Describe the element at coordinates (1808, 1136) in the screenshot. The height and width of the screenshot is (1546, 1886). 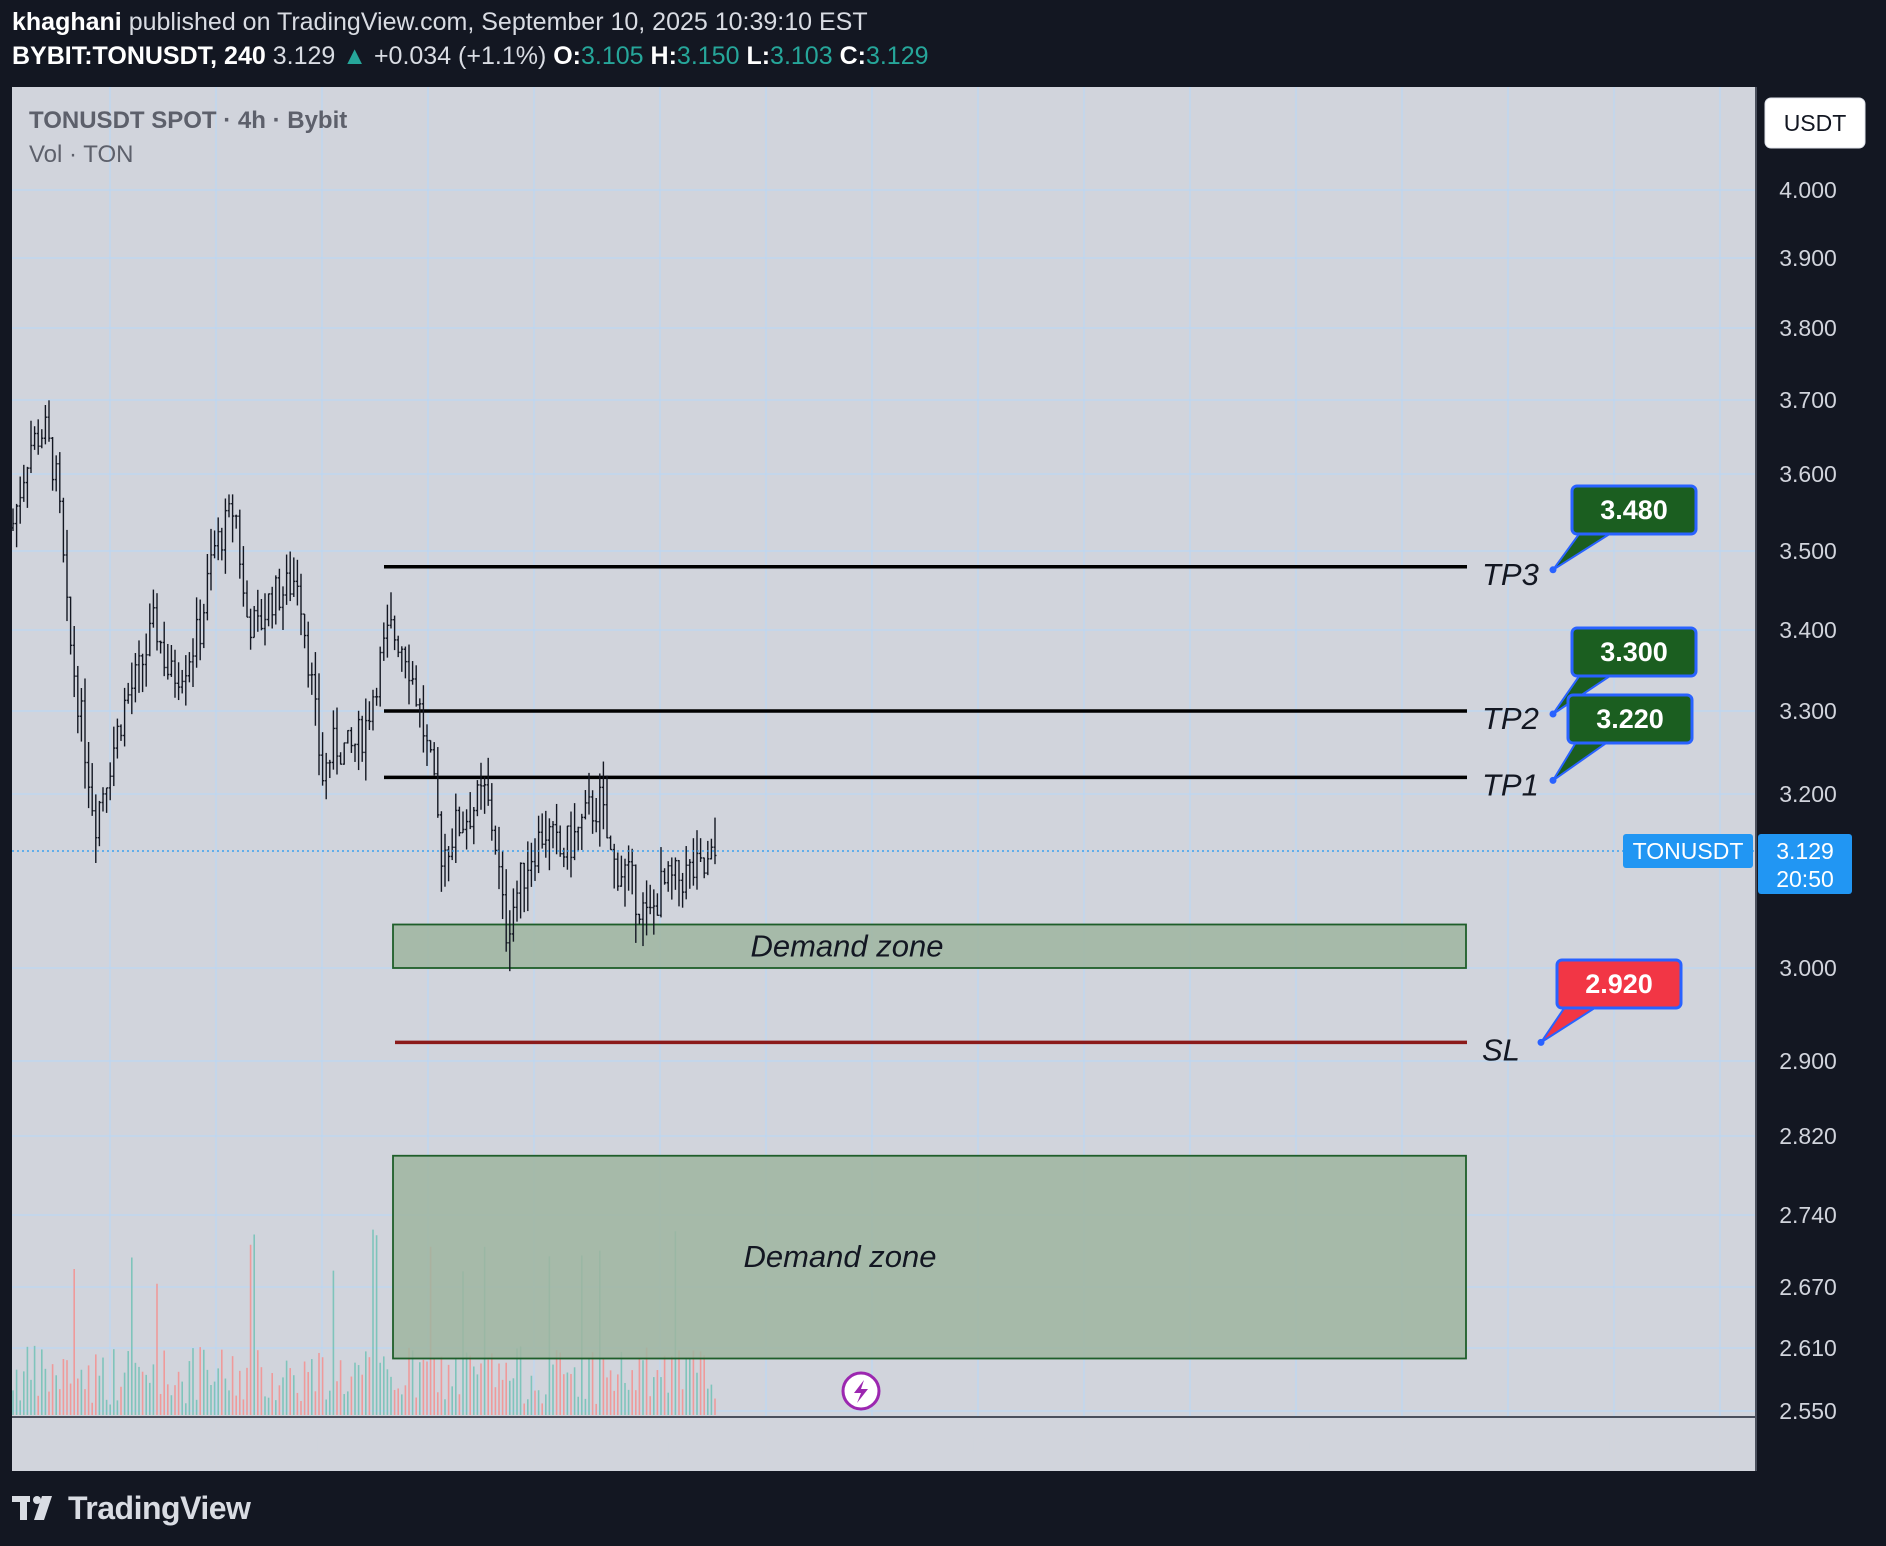
I see `price-tick-label: 2.820` at that location.